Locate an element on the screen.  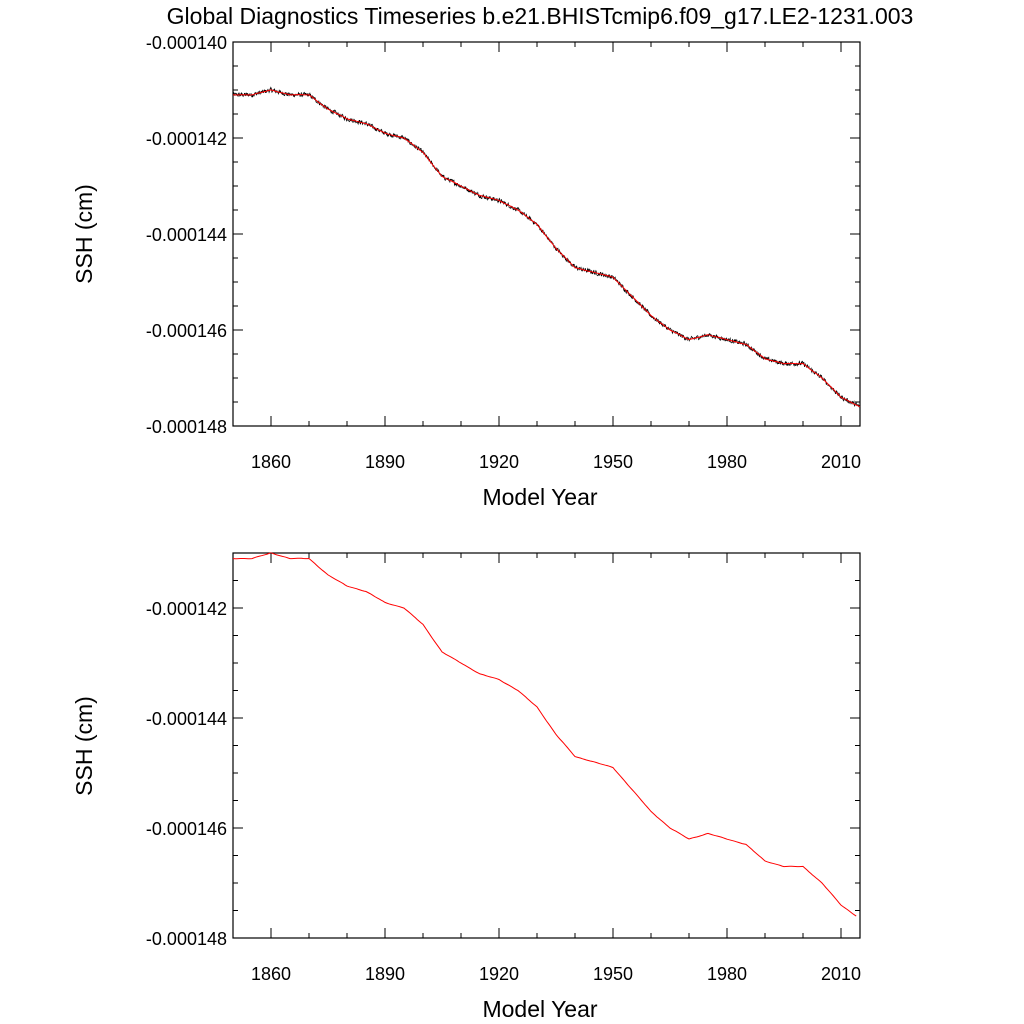
bottom-x-tick-label: 1950 is located at coordinates (613, 974).